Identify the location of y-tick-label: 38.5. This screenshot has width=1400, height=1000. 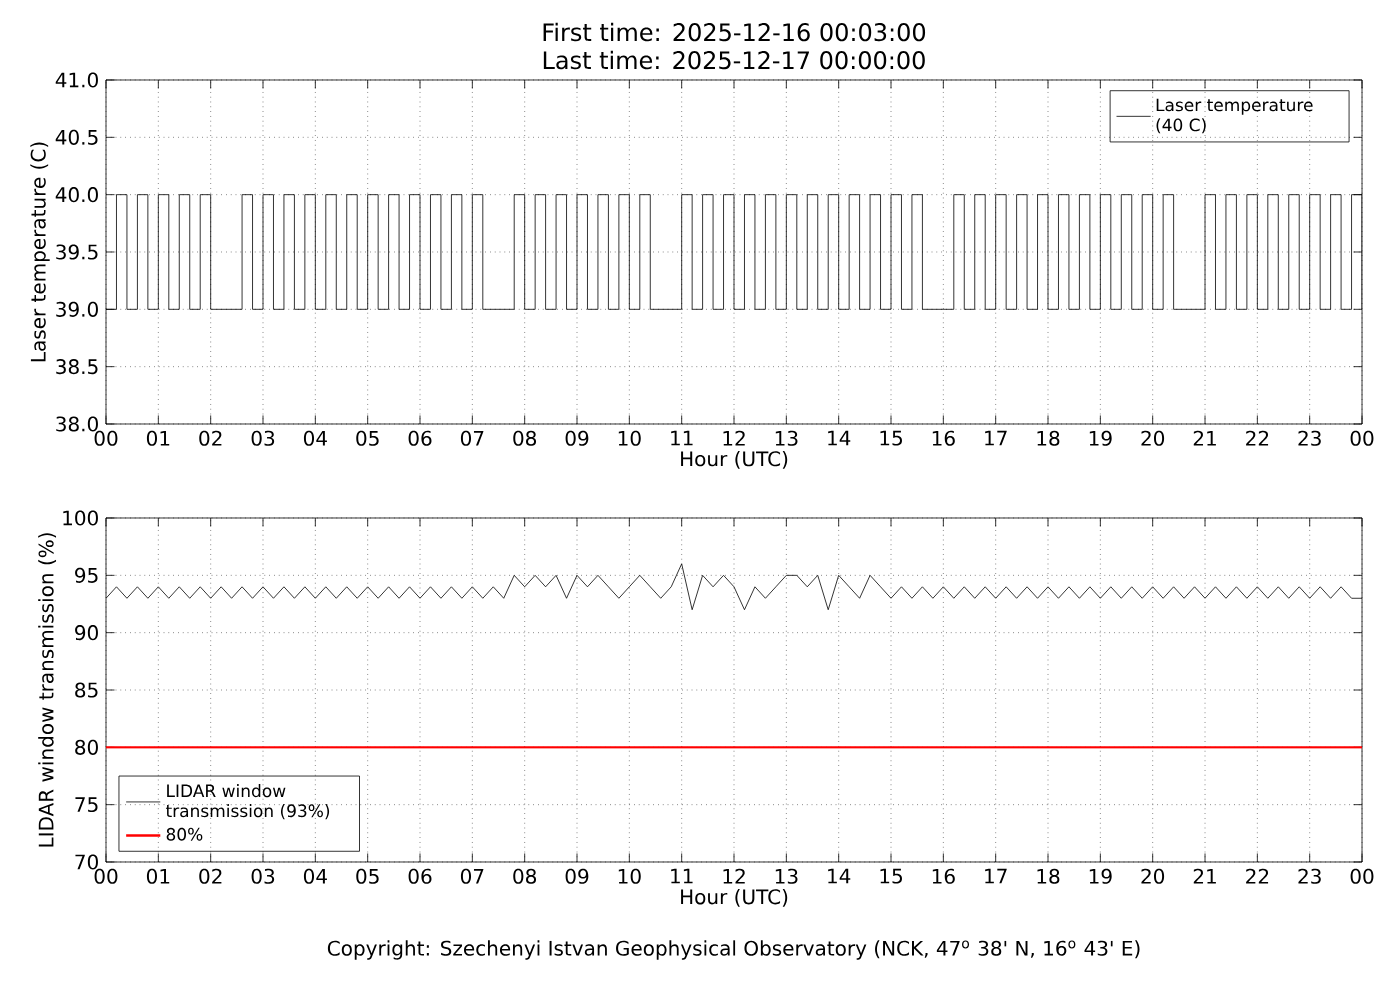
(77, 367).